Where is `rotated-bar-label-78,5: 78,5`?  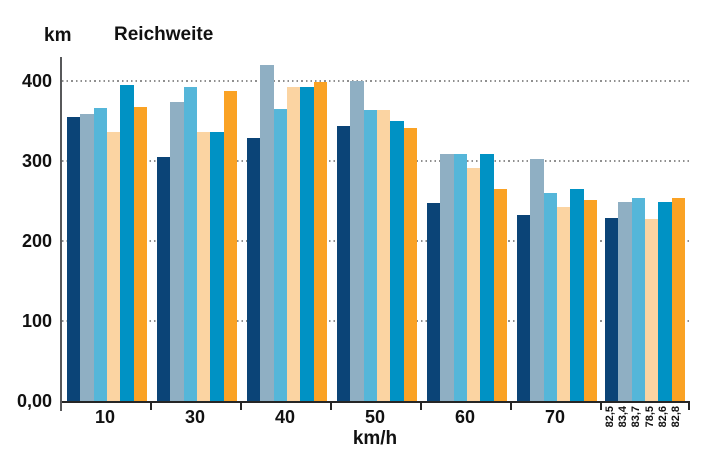 rotated-bar-label-78,5: 78,5 is located at coordinates (650, 423).